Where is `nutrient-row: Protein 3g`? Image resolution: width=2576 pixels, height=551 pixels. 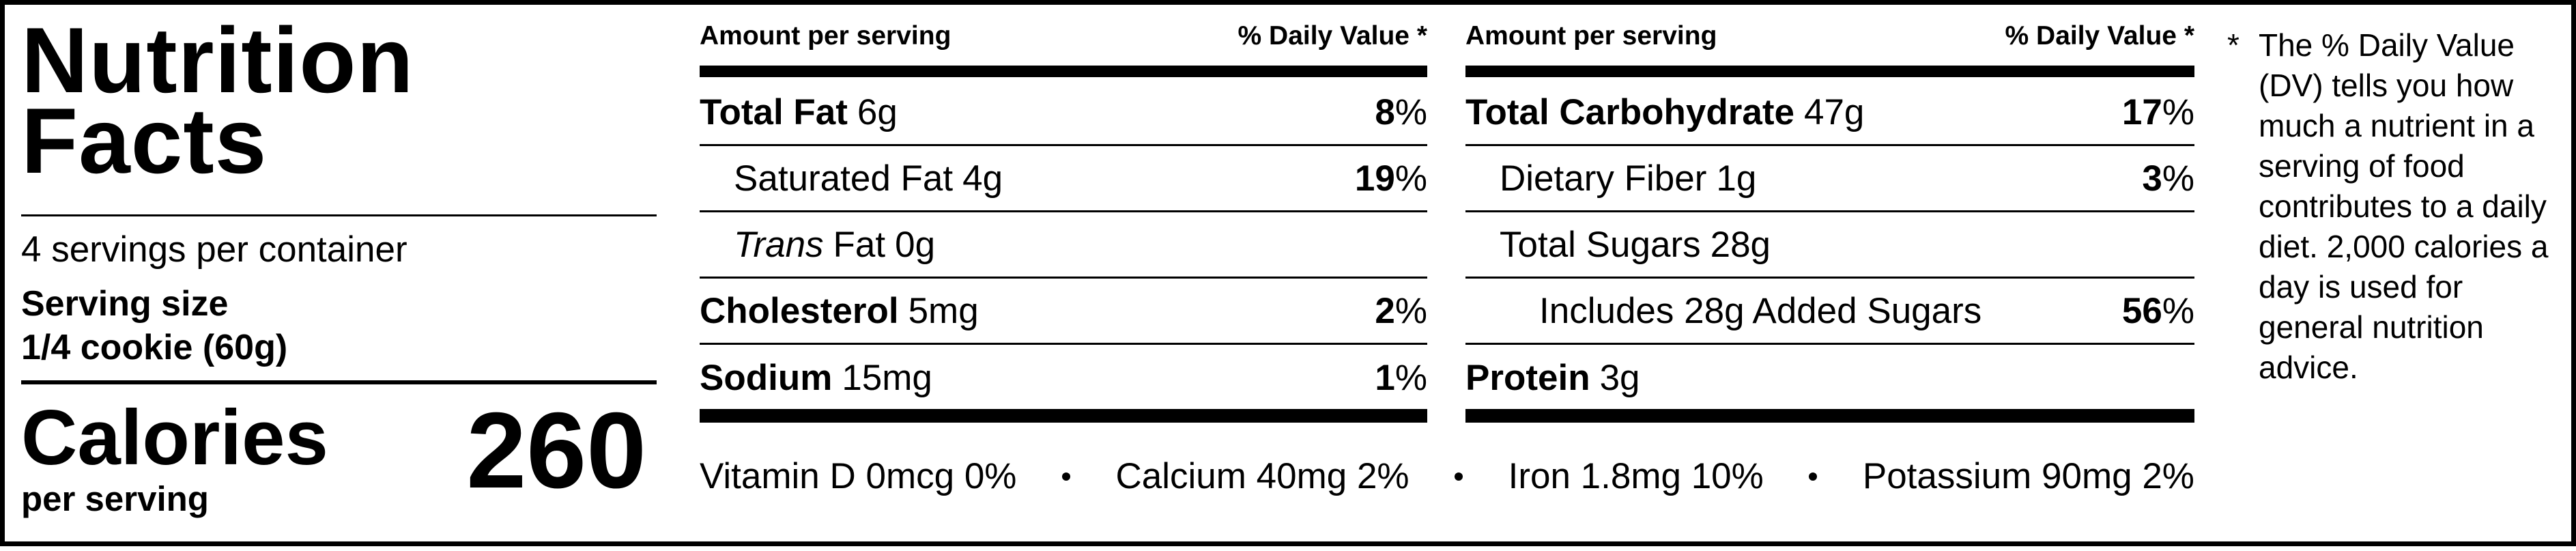
nutrient-row: Protein 3g is located at coordinates (1829, 378).